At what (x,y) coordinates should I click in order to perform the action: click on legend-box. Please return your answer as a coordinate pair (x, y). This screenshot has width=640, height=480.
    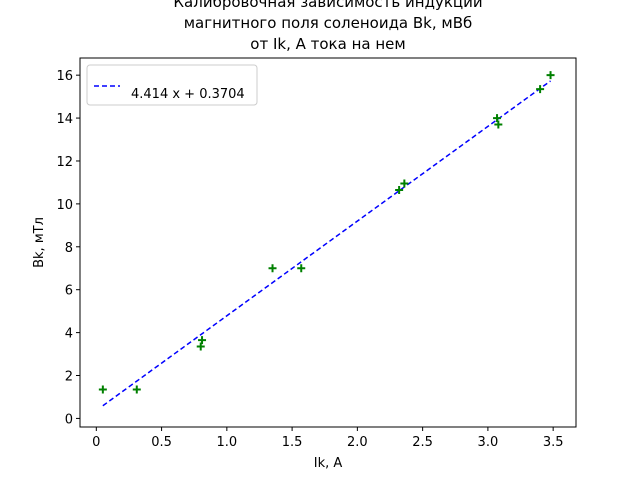
    Looking at the image, I should click on (172, 85).